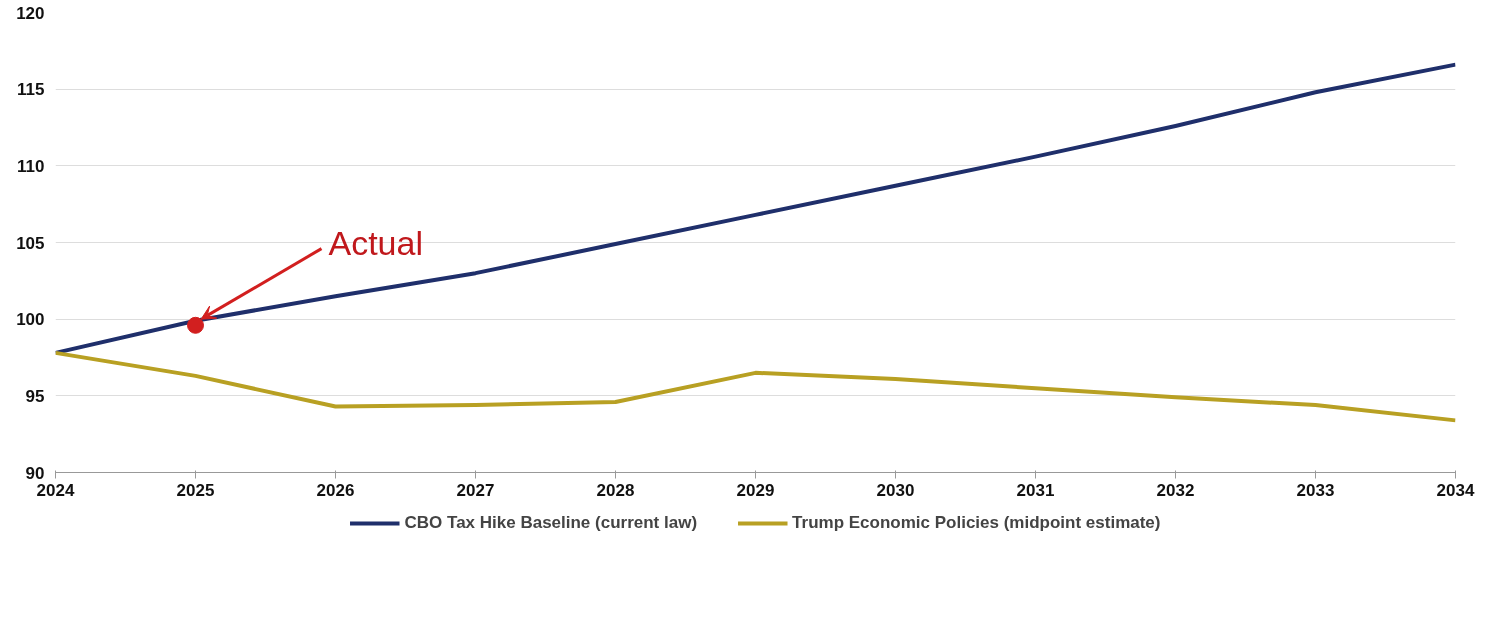 This screenshot has width=1502, height=630. Describe the element at coordinates (475, 490) in the screenshot. I see `x-tick-label: 2027` at that location.